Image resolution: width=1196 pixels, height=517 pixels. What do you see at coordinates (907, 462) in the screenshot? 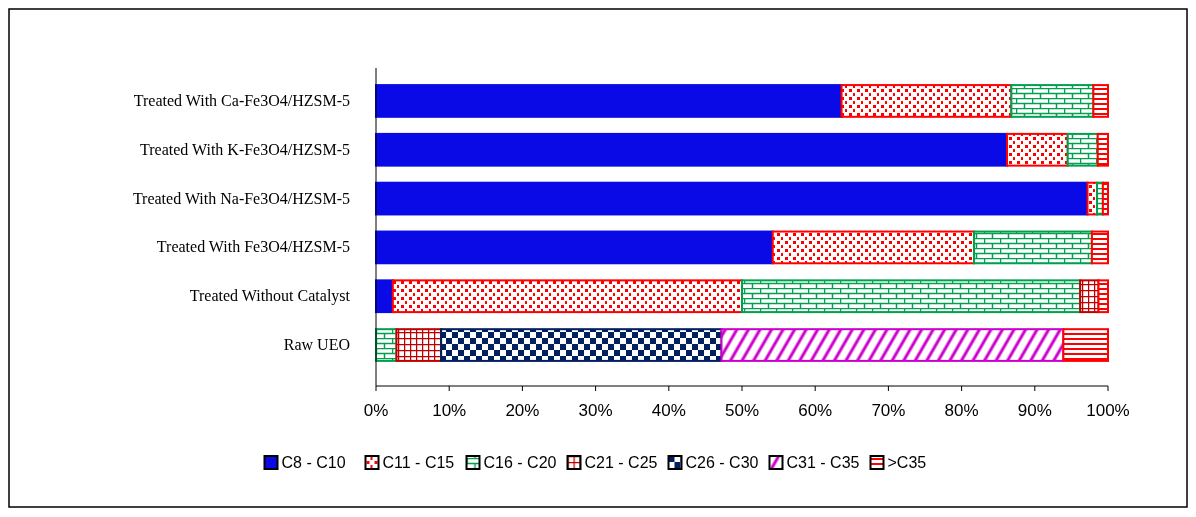
I see `legend-label: >C35` at bounding box center [907, 462].